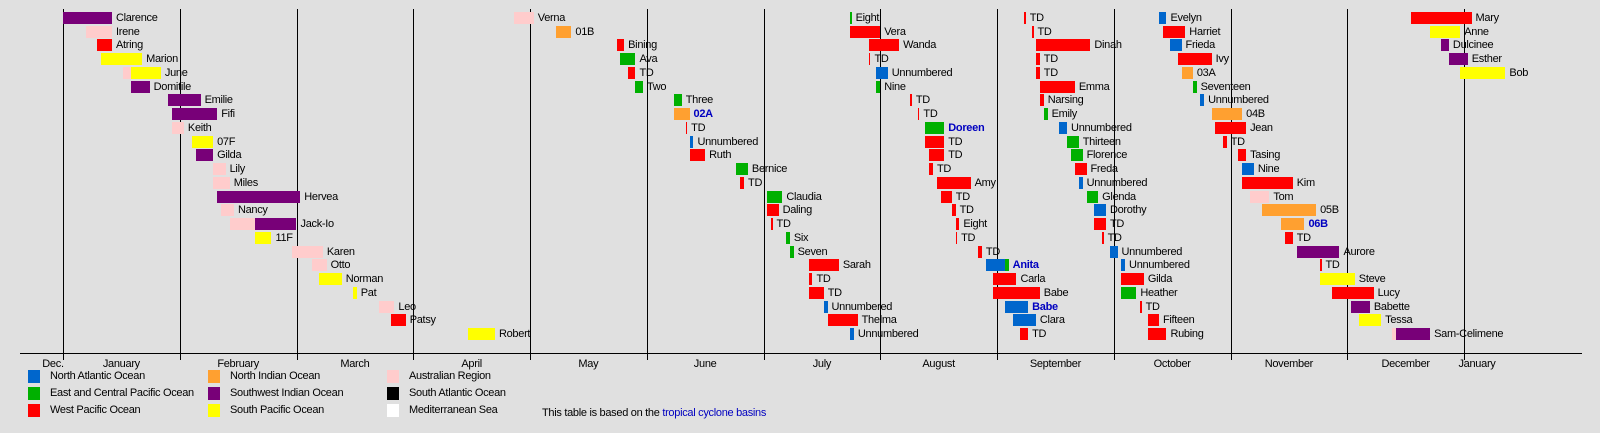 This screenshot has height=433, width=1600. I want to click on storm-label: Evelyn, so click(1186, 18).